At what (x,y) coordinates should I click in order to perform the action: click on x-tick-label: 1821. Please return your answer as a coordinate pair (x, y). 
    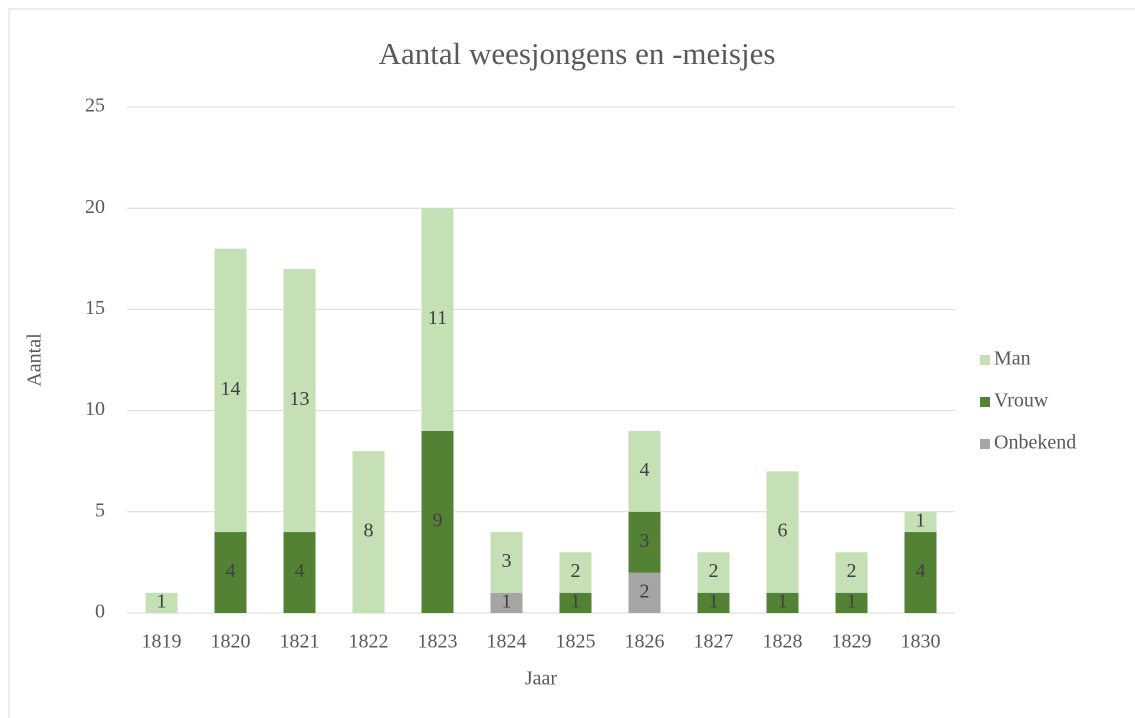
    Looking at the image, I should click on (300, 642).